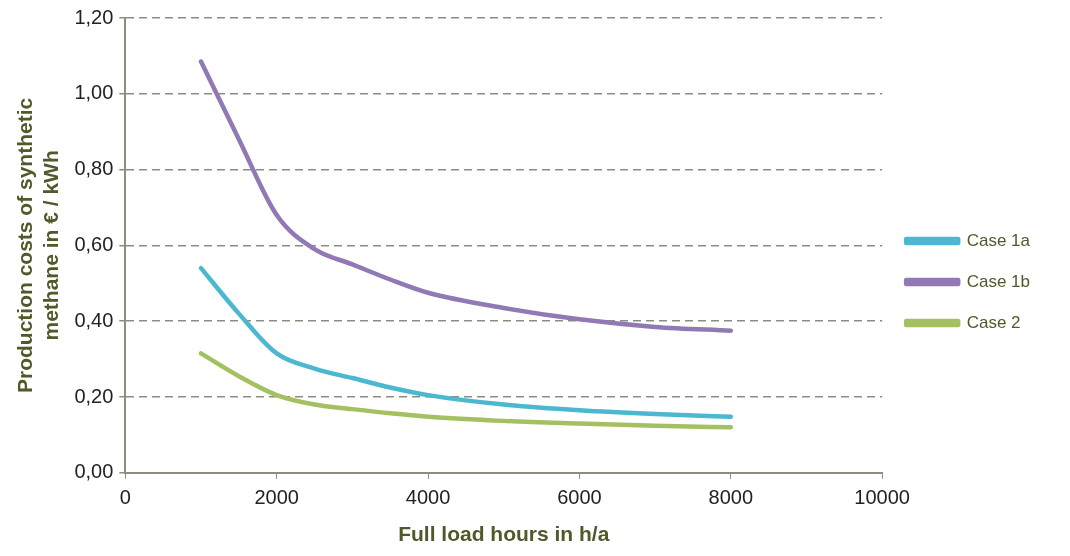  Describe the element at coordinates (882, 497) in the screenshot. I see `x-tick-label: 10000` at that location.